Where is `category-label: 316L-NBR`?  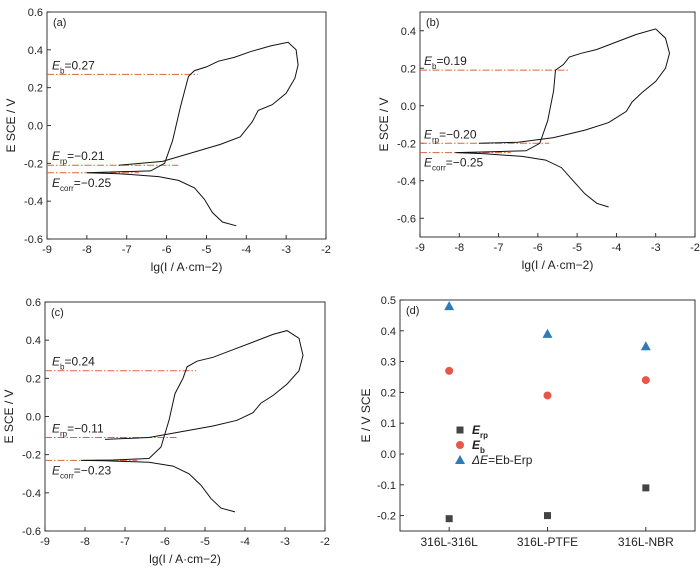
category-label: 316L-NBR is located at coordinates (646, 542).